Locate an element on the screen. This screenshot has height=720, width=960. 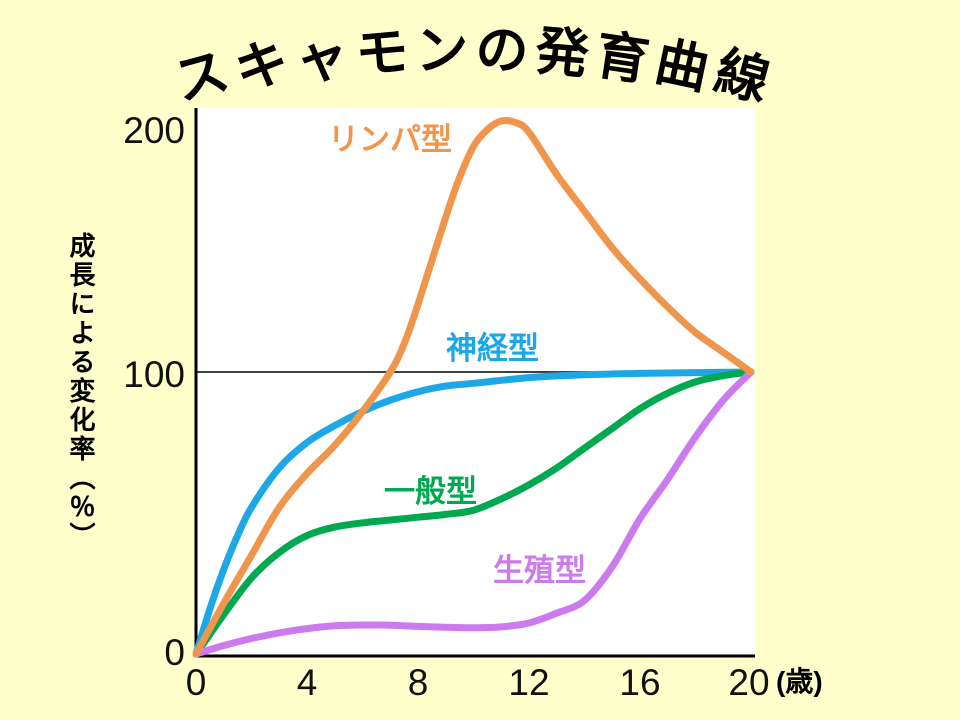
series-label-1: 神経型 is located at coordinates (492, 348).